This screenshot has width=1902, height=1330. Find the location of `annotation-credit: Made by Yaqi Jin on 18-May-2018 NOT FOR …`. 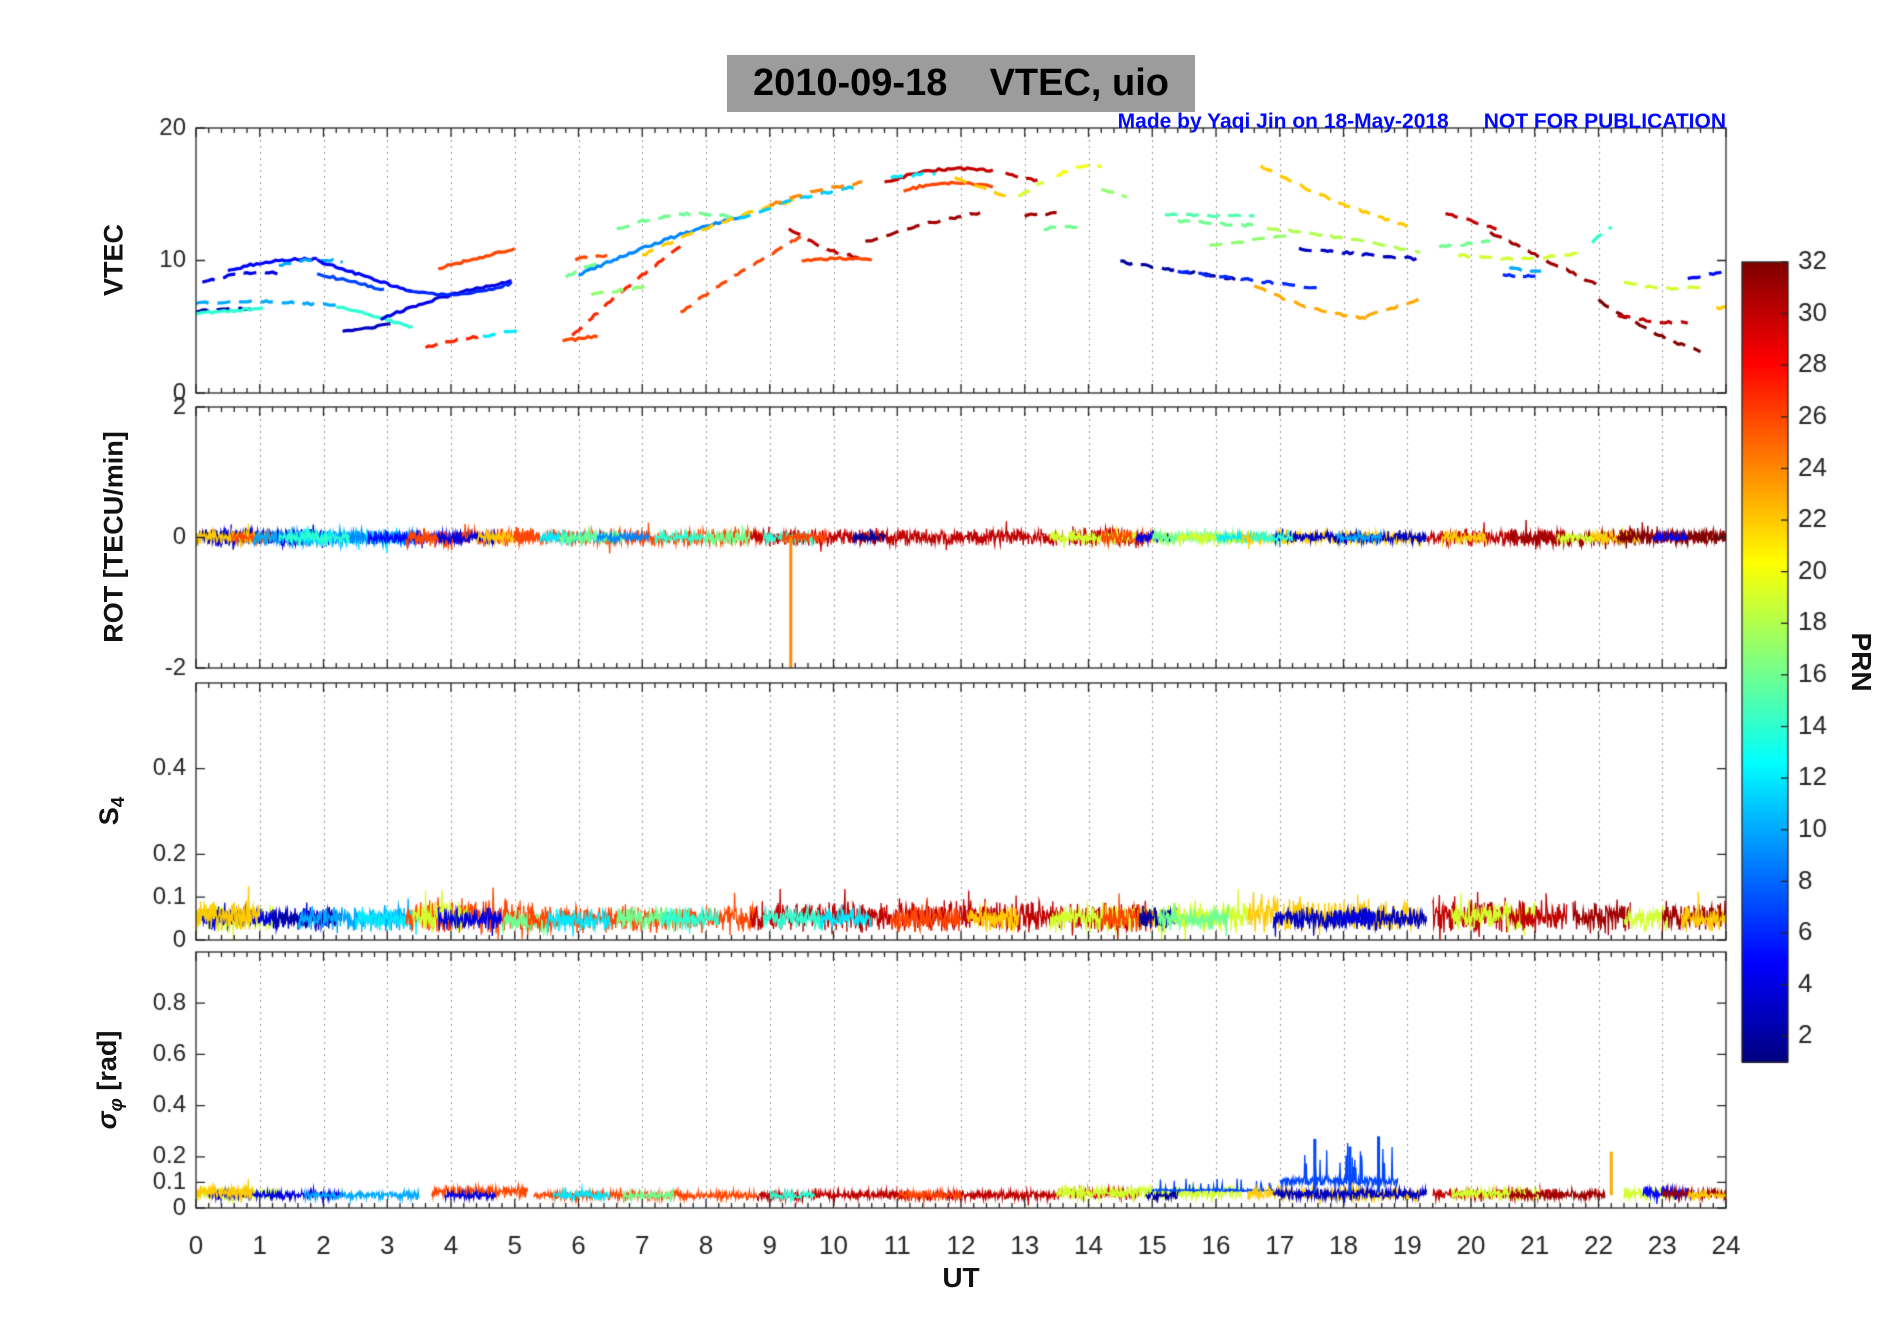

annotation-credit: Made by Yaqi Jin on 18-May-2018 NOT FOR … is located at coordinates (1421, 121).